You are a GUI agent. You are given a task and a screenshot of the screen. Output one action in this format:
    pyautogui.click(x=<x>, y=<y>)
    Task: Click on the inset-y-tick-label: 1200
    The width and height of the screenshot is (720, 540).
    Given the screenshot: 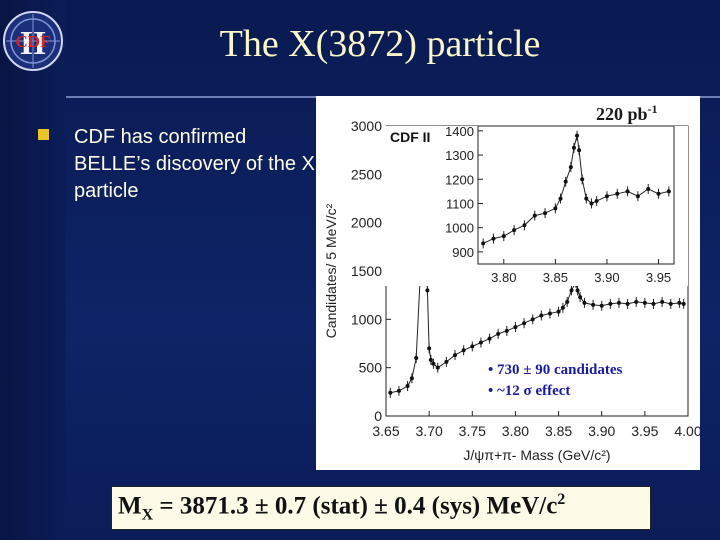 What is the action you would take?
    pyautogui.click(x=459, y=179)
    